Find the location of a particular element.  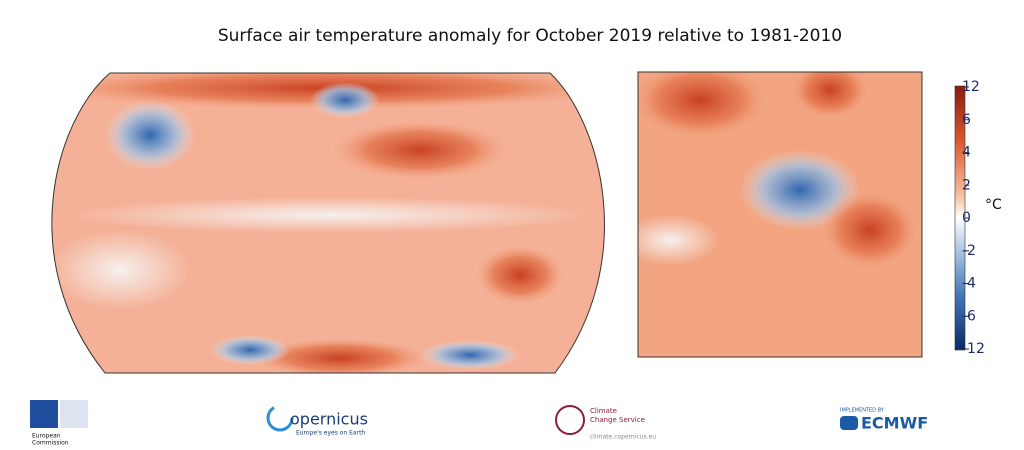

colorbar-tick-label: 12 is located at coordinates (971, 87).